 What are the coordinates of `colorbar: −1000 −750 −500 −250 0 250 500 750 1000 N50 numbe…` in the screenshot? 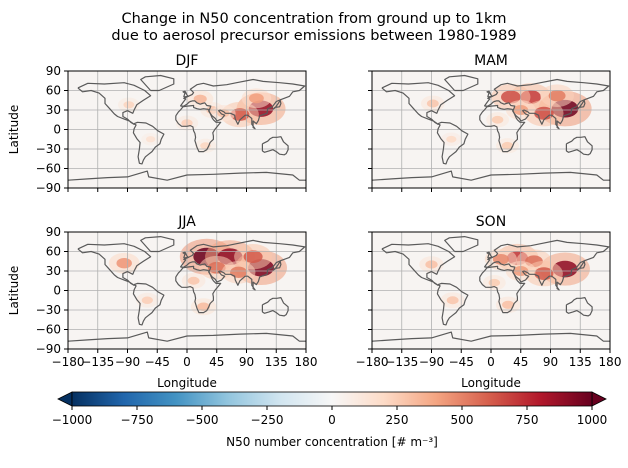 It's located at (330, 420).